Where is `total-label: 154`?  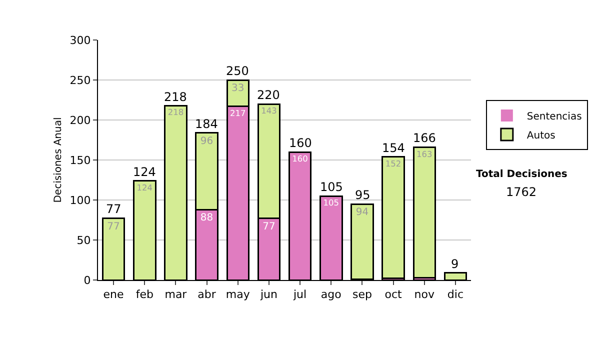
total-label: 154 is located at coordinates (393, 148).